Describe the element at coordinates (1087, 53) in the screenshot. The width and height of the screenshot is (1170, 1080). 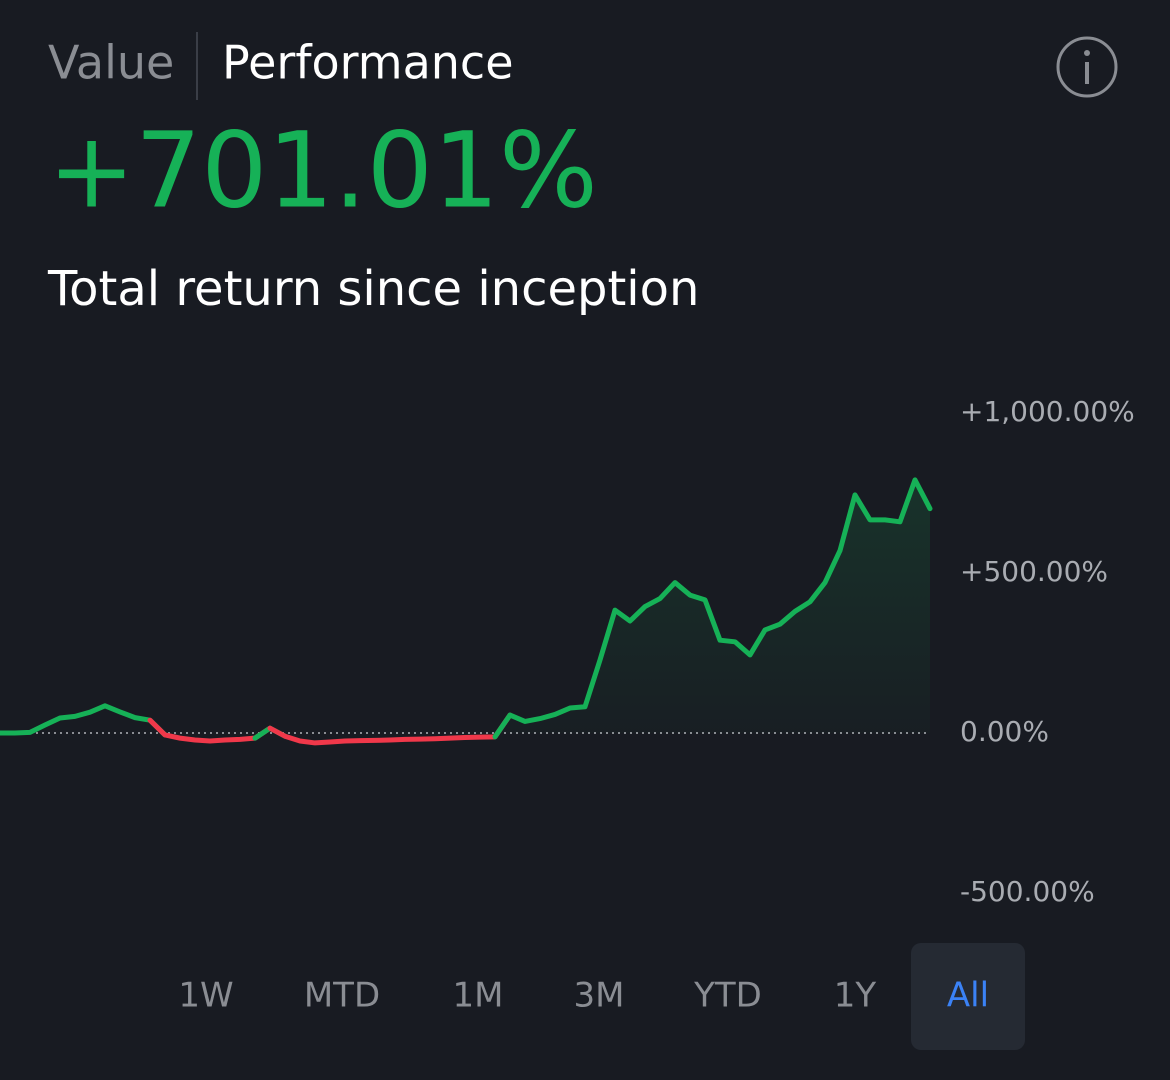
I see `info-dot` at that location.